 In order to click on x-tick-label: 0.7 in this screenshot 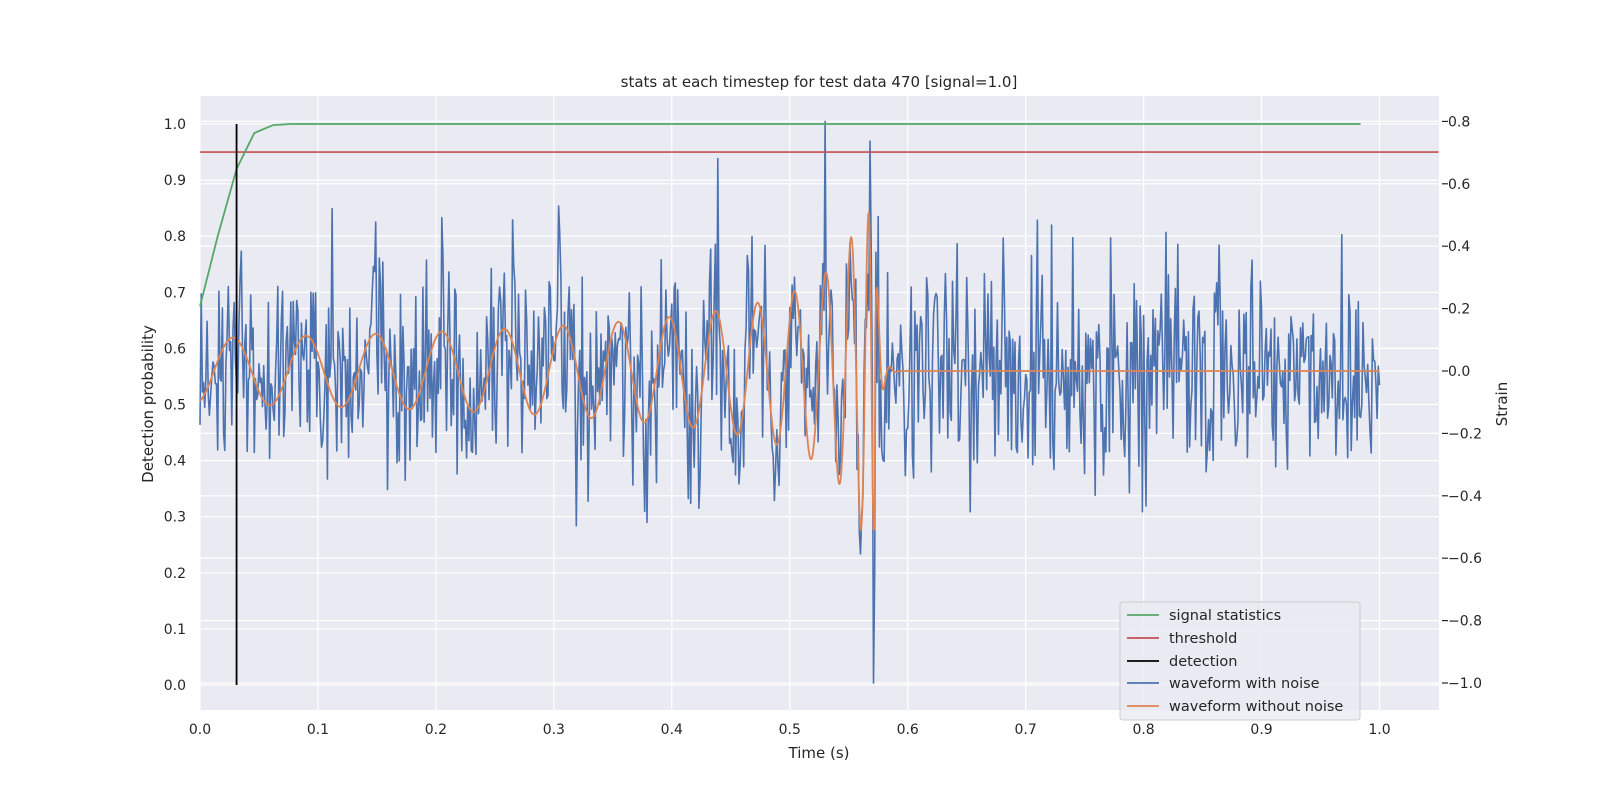, I will do `click(1026, 730)`.